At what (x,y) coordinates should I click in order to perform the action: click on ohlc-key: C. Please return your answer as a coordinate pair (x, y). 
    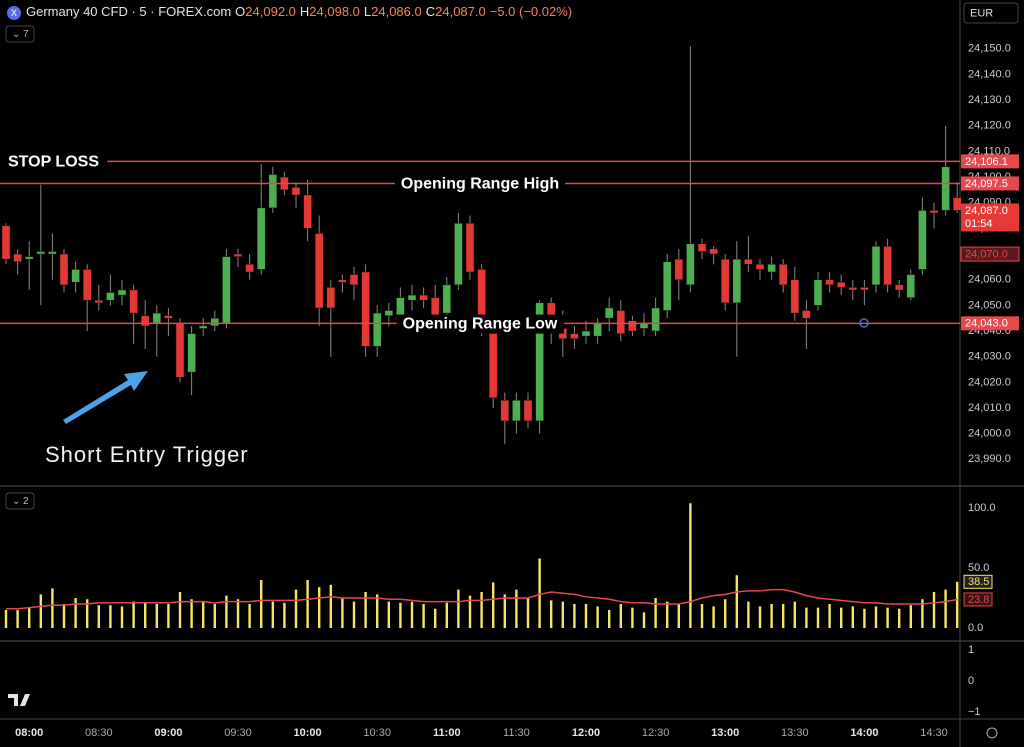
    Looking at the image, I should click on (430, 11).